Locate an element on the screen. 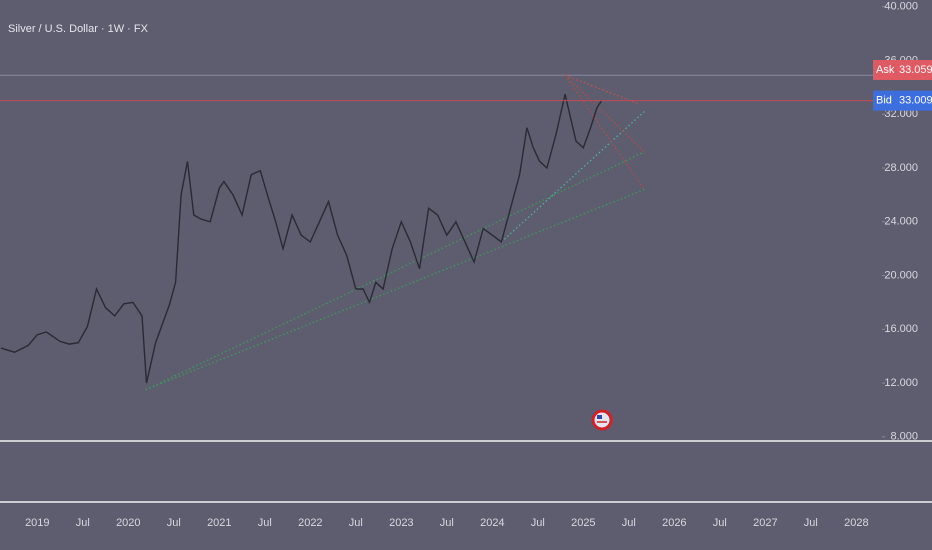 The width and height of the screenshot is (932, 550). y-tick-label: 16.000 is located at coordinates (901, 329).